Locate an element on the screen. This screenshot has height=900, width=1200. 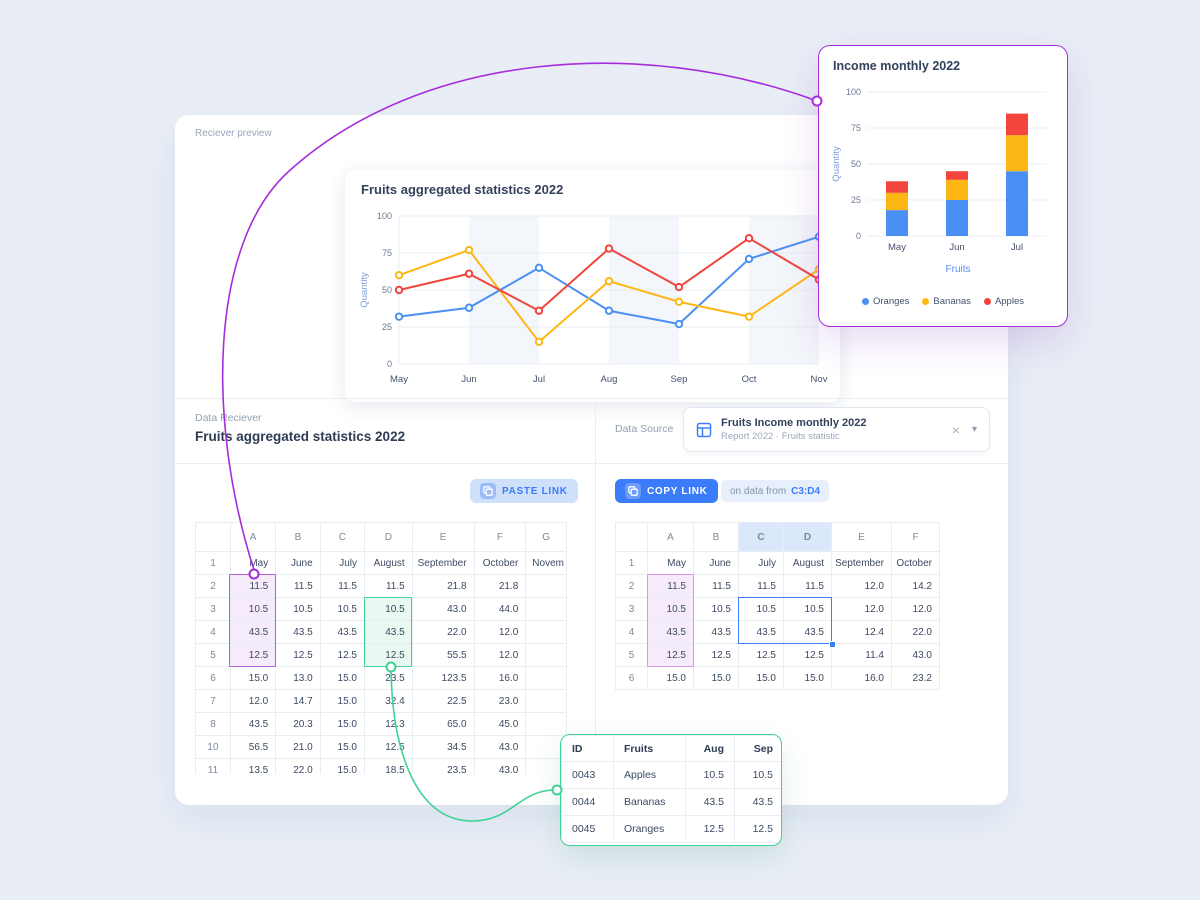
sheet-cell: 45.0 is located at coordinates (500, 724).